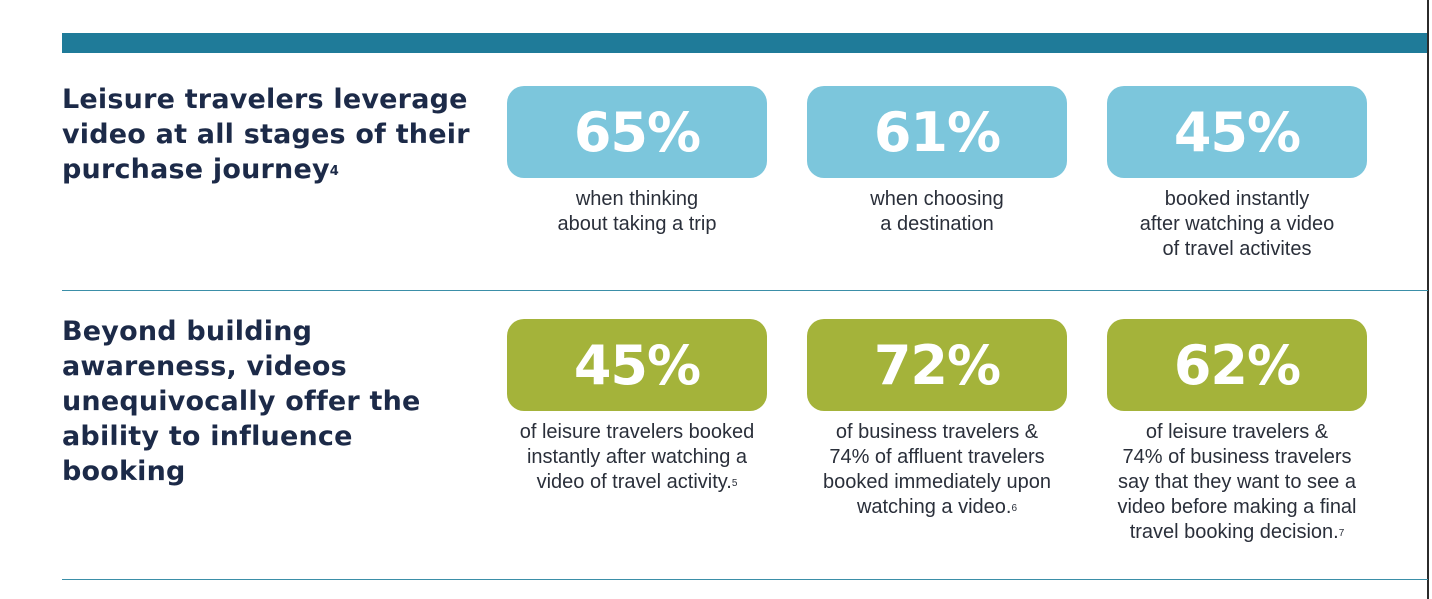 The height and width of the screenshot is (599, 1432). I want to click on stat-caption: when choosing a destination, so click(937, 212).